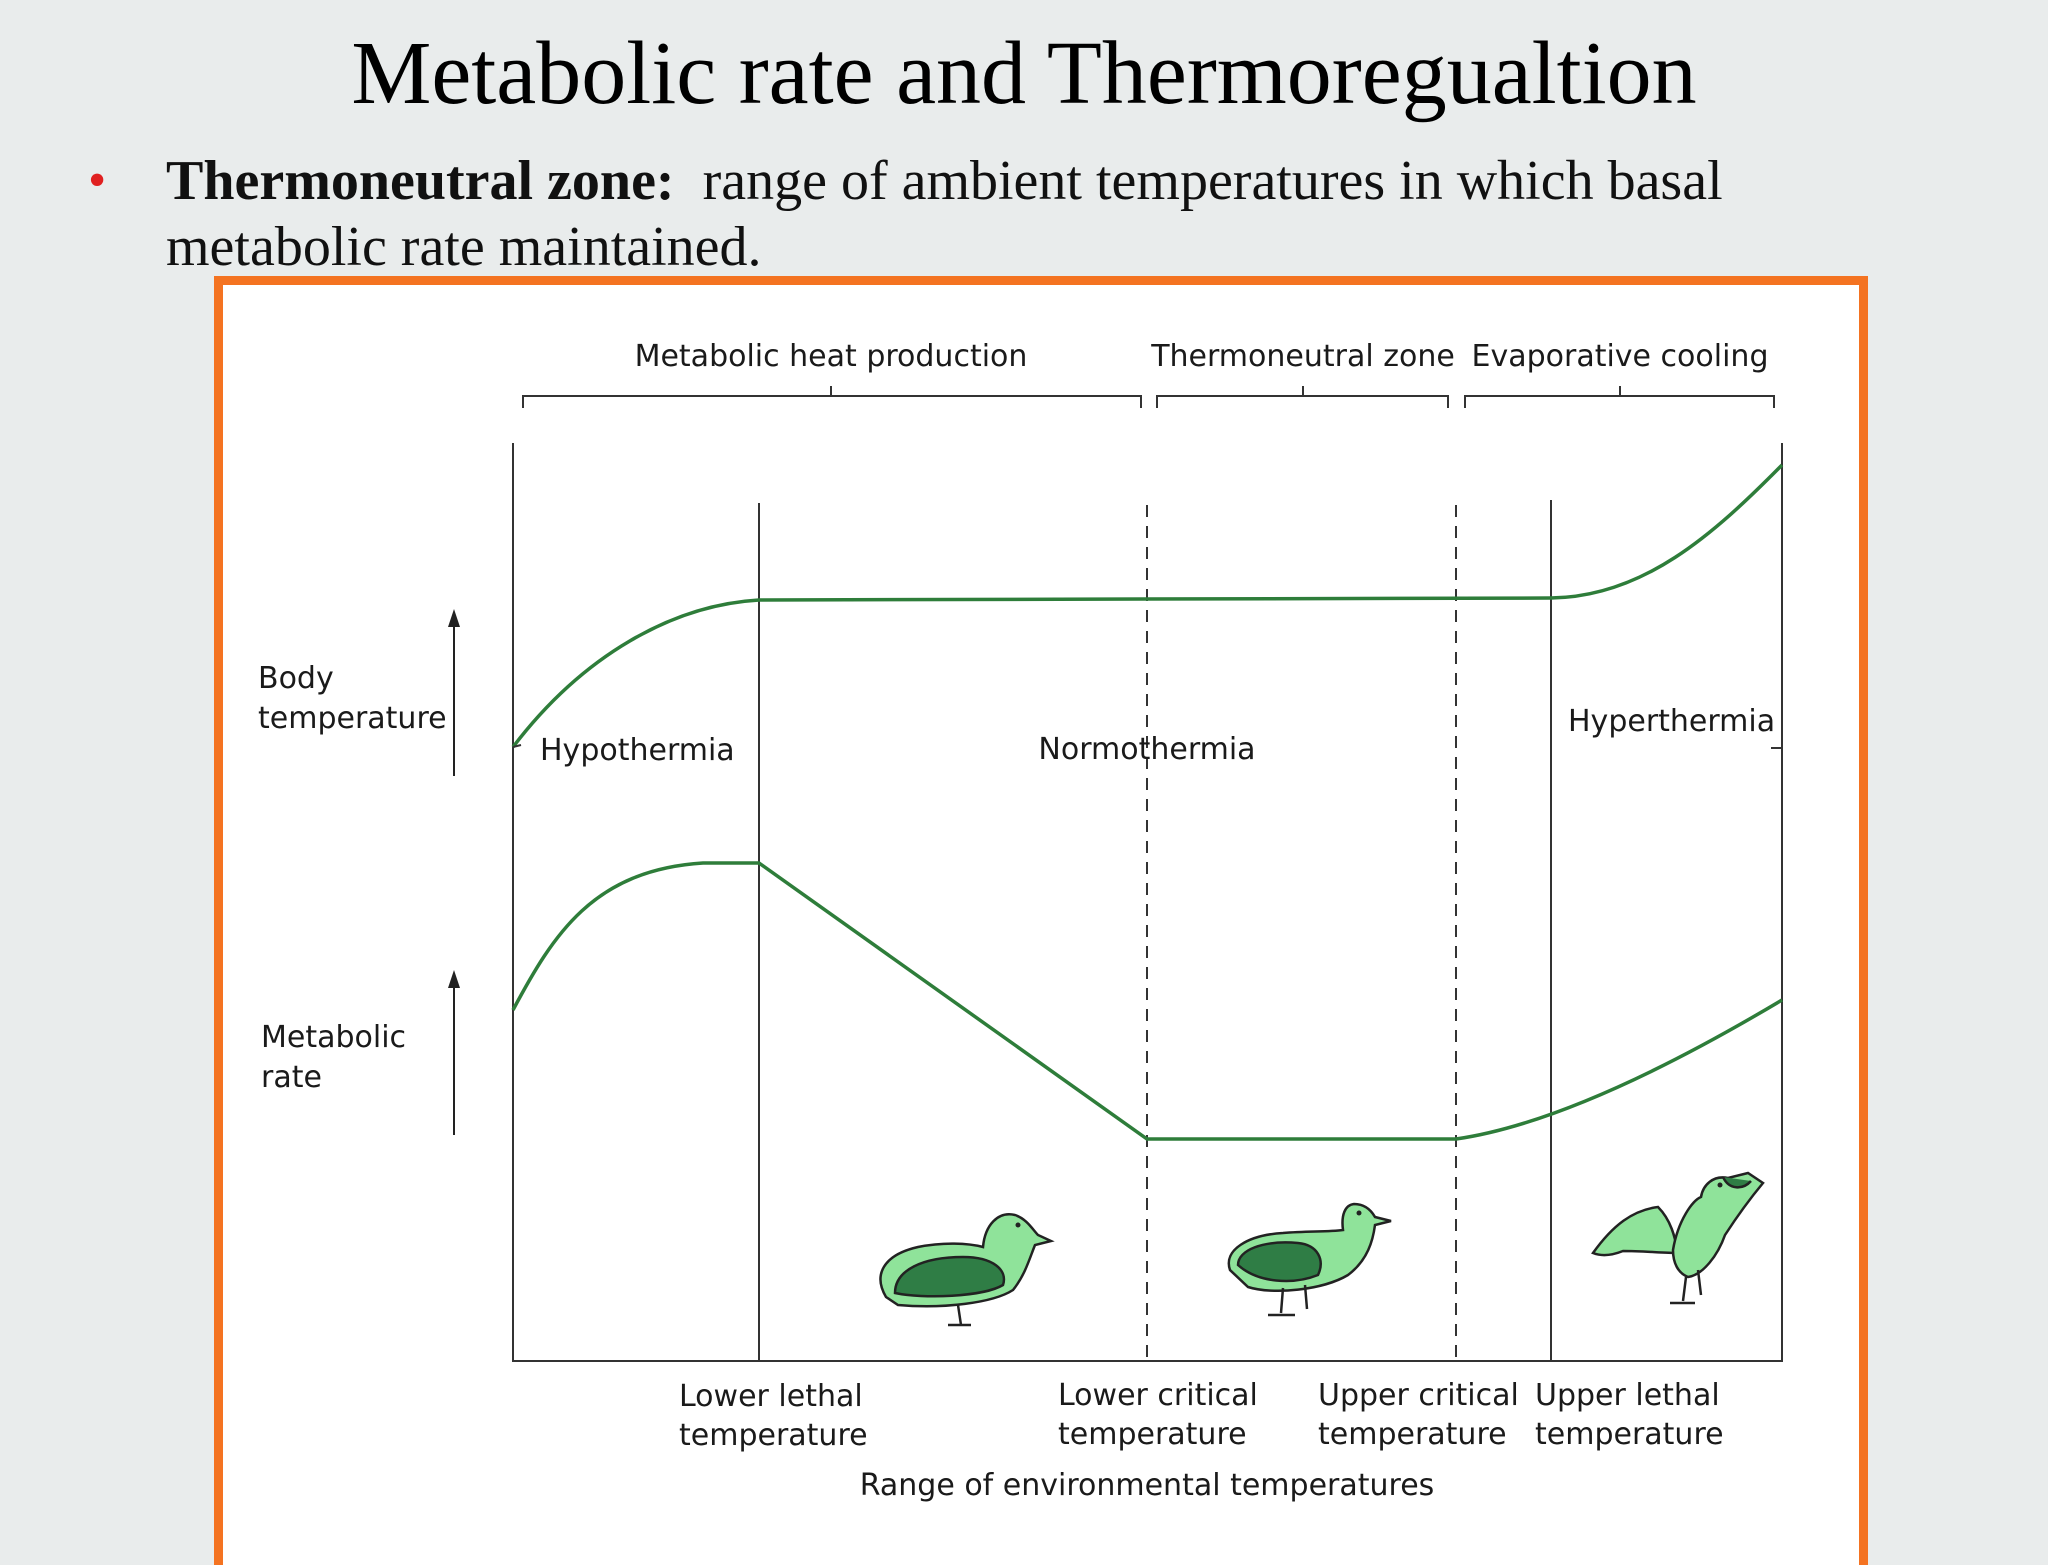  Describe the element at coordinates (454, 979) in the screenshot. I see `arrowhead-metabolic-rate` at that location.